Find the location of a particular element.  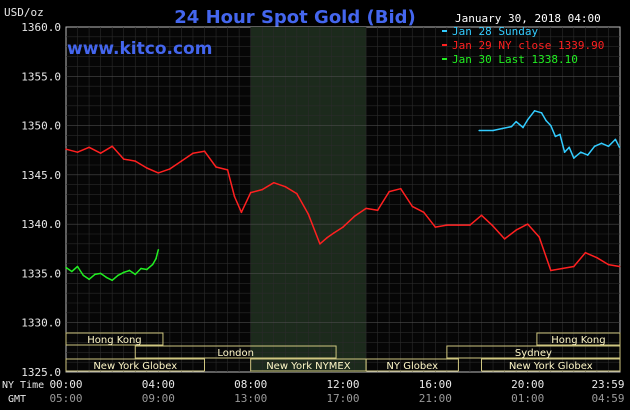

y-tick-label: 1355.0 is located at coordinates (41, 76).